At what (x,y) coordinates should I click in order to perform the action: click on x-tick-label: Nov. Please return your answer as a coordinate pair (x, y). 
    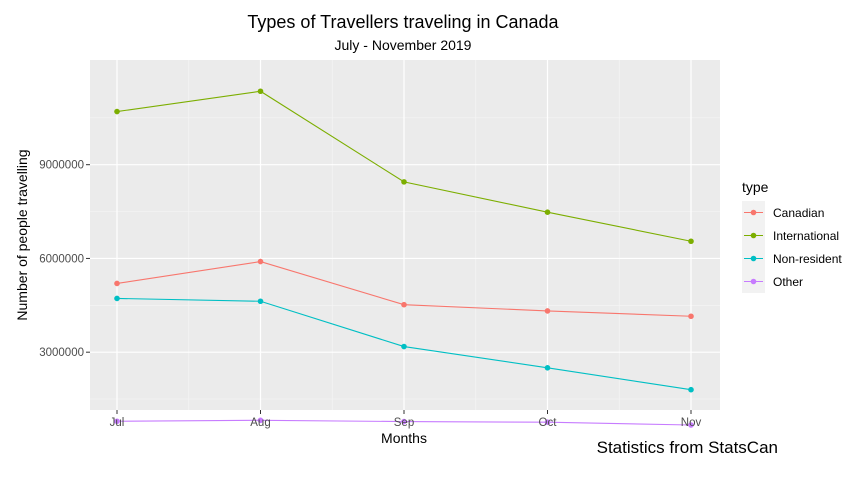
    Looking at the image, I should click on (691, 423).